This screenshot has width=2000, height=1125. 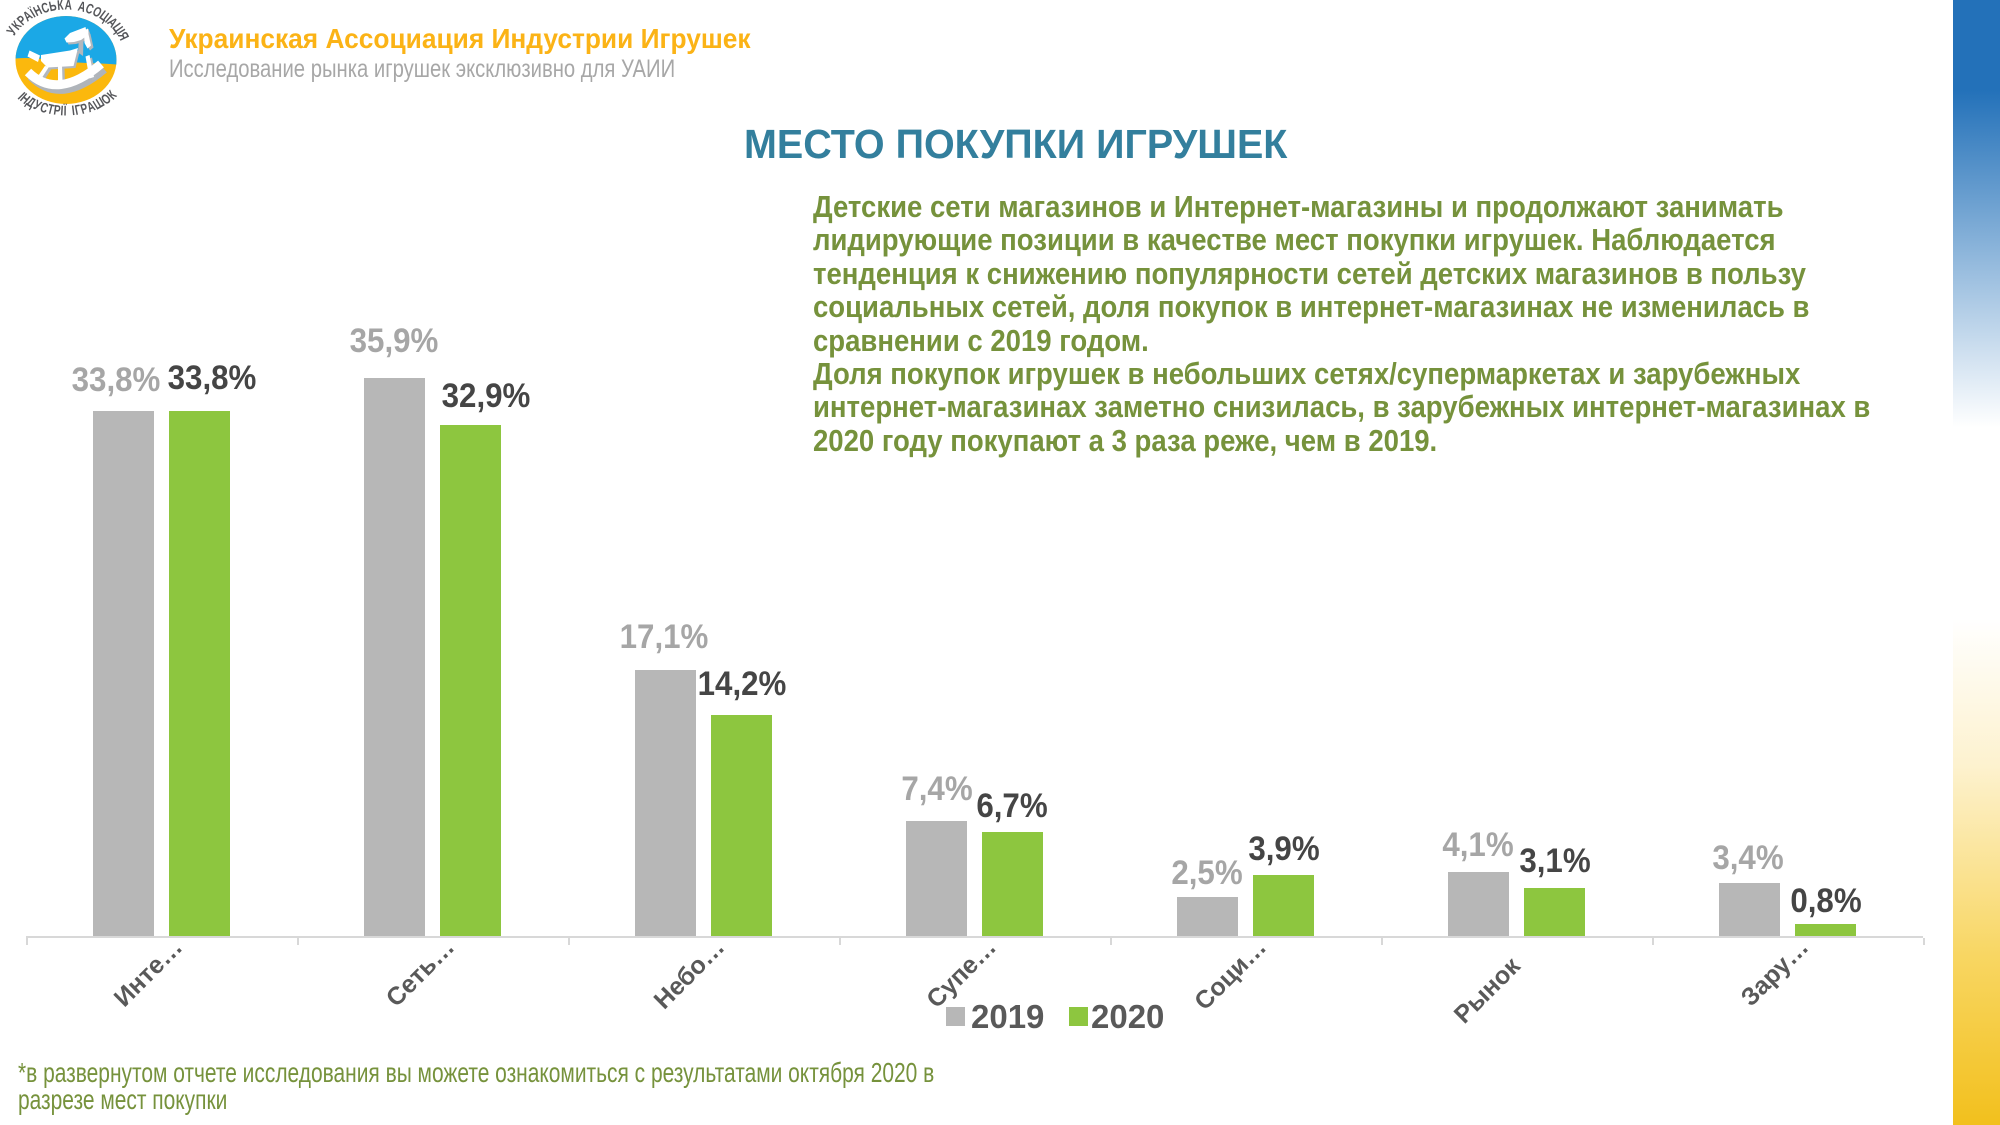 What do you see at coordinates (51, 109) in the screenshot?
I see `svg-text: Т` at bounding box center [51, 109].